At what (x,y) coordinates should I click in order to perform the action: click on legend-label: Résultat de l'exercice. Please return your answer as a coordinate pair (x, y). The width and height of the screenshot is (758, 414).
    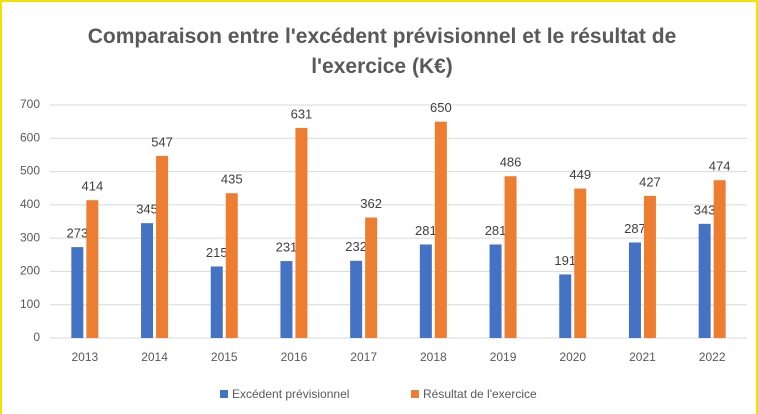
    Looking at the image, I should click on (480, 394).